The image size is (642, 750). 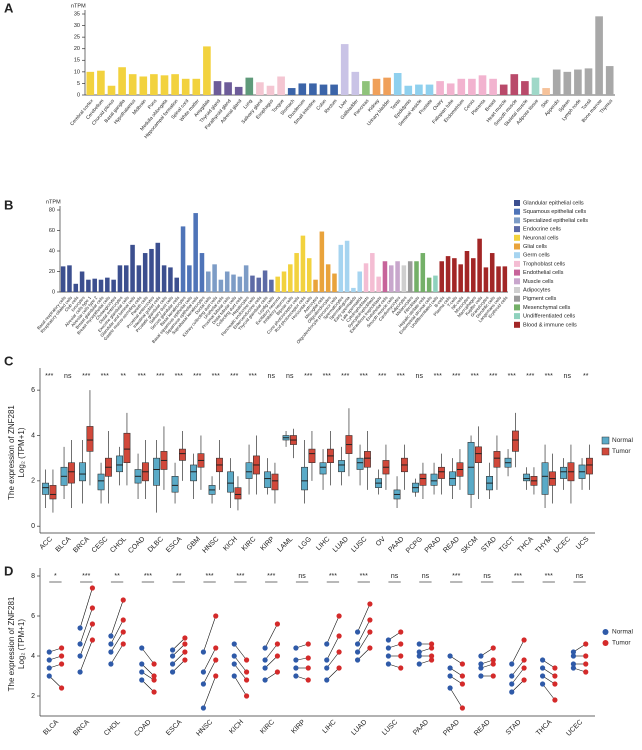 What do you see at coordinates (329, 727) in the screenshot?
I see `x-tick-label: LIHC` at bounding box center [329, 727].